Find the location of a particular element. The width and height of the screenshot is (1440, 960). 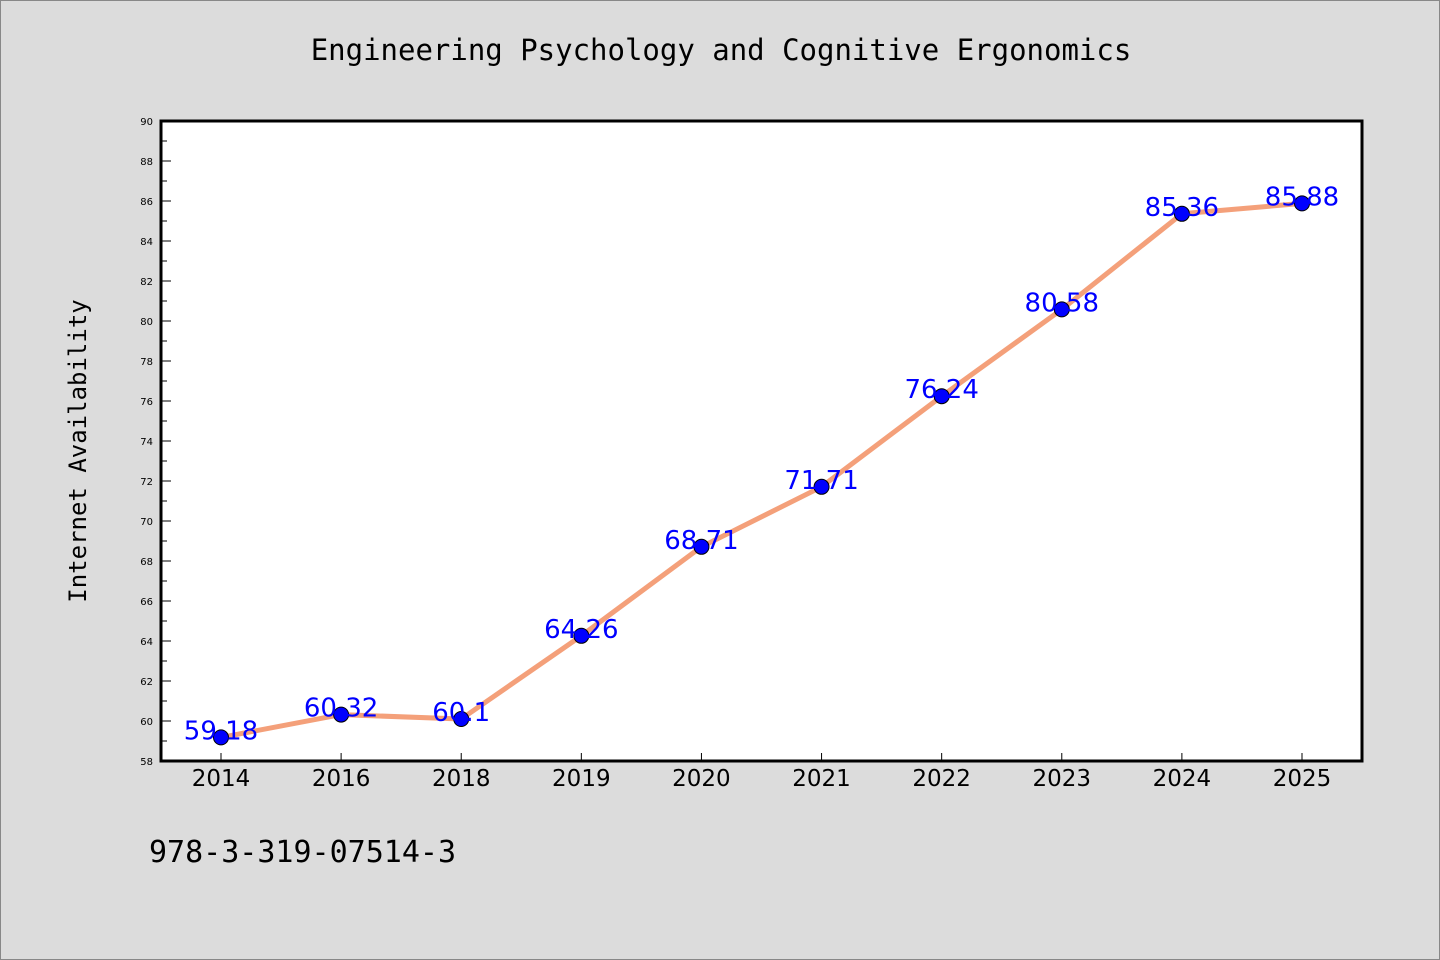

y-tick-label: 88 is located at coordinates (146, 162).